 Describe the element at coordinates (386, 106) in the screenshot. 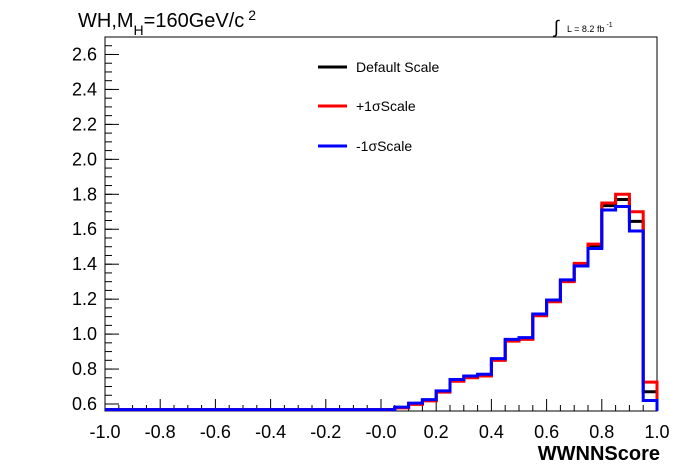

I see `legend-label-1: +1σScale` at that location.